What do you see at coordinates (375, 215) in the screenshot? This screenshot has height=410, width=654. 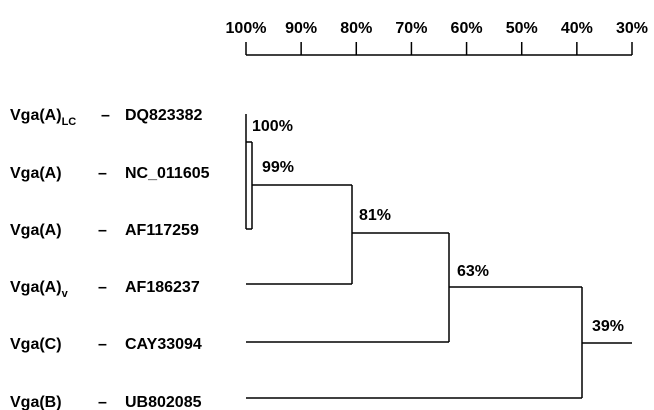 I see `node-label-81: 81%` at bounding box center [375, 215].